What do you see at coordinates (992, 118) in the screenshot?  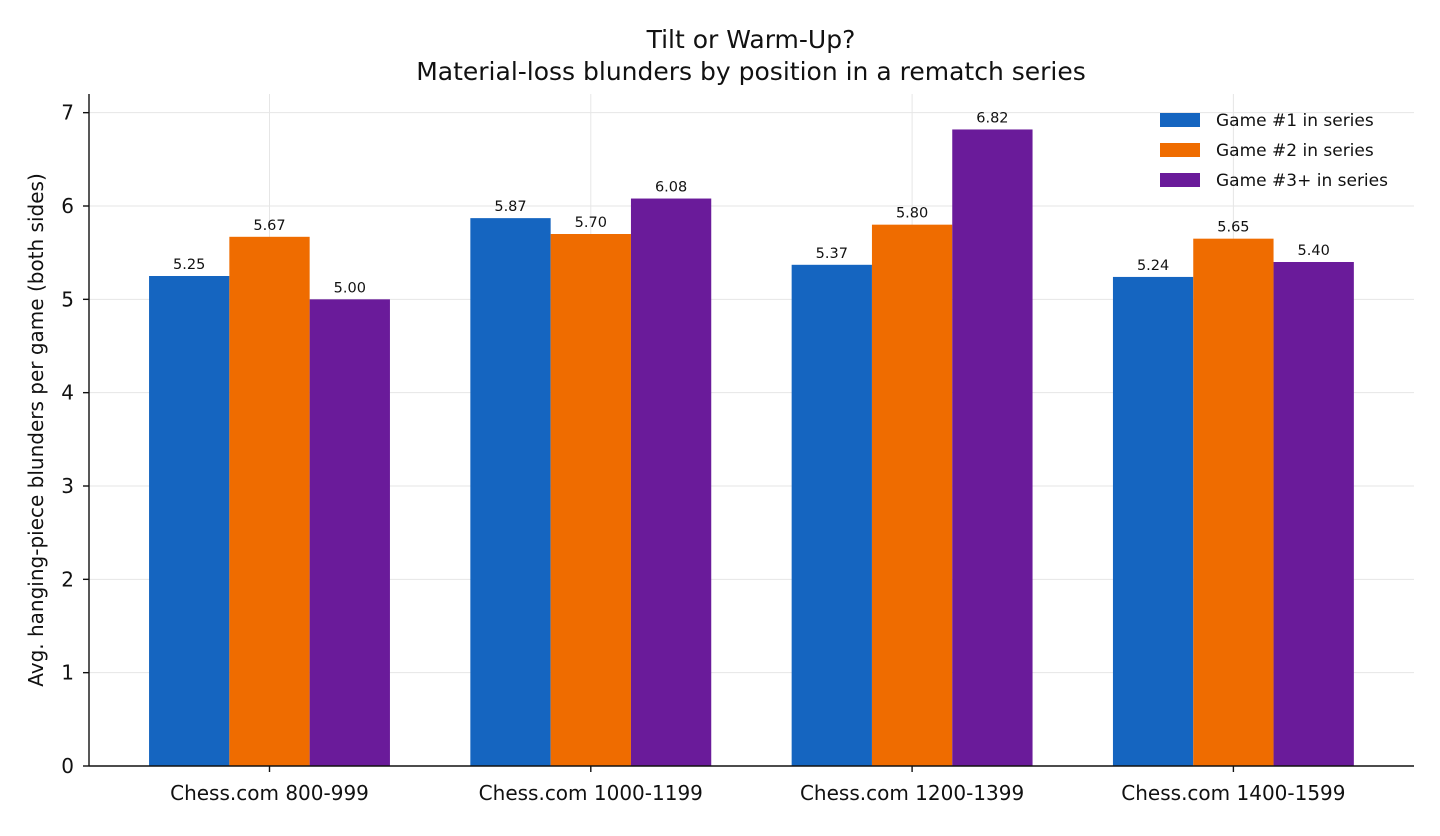 I see `bar-value-label: 6.82` at bounding box center [992, 118].